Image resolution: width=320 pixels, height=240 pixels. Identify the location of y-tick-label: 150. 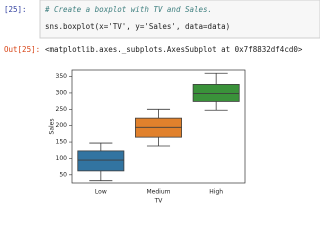
(62, 142).